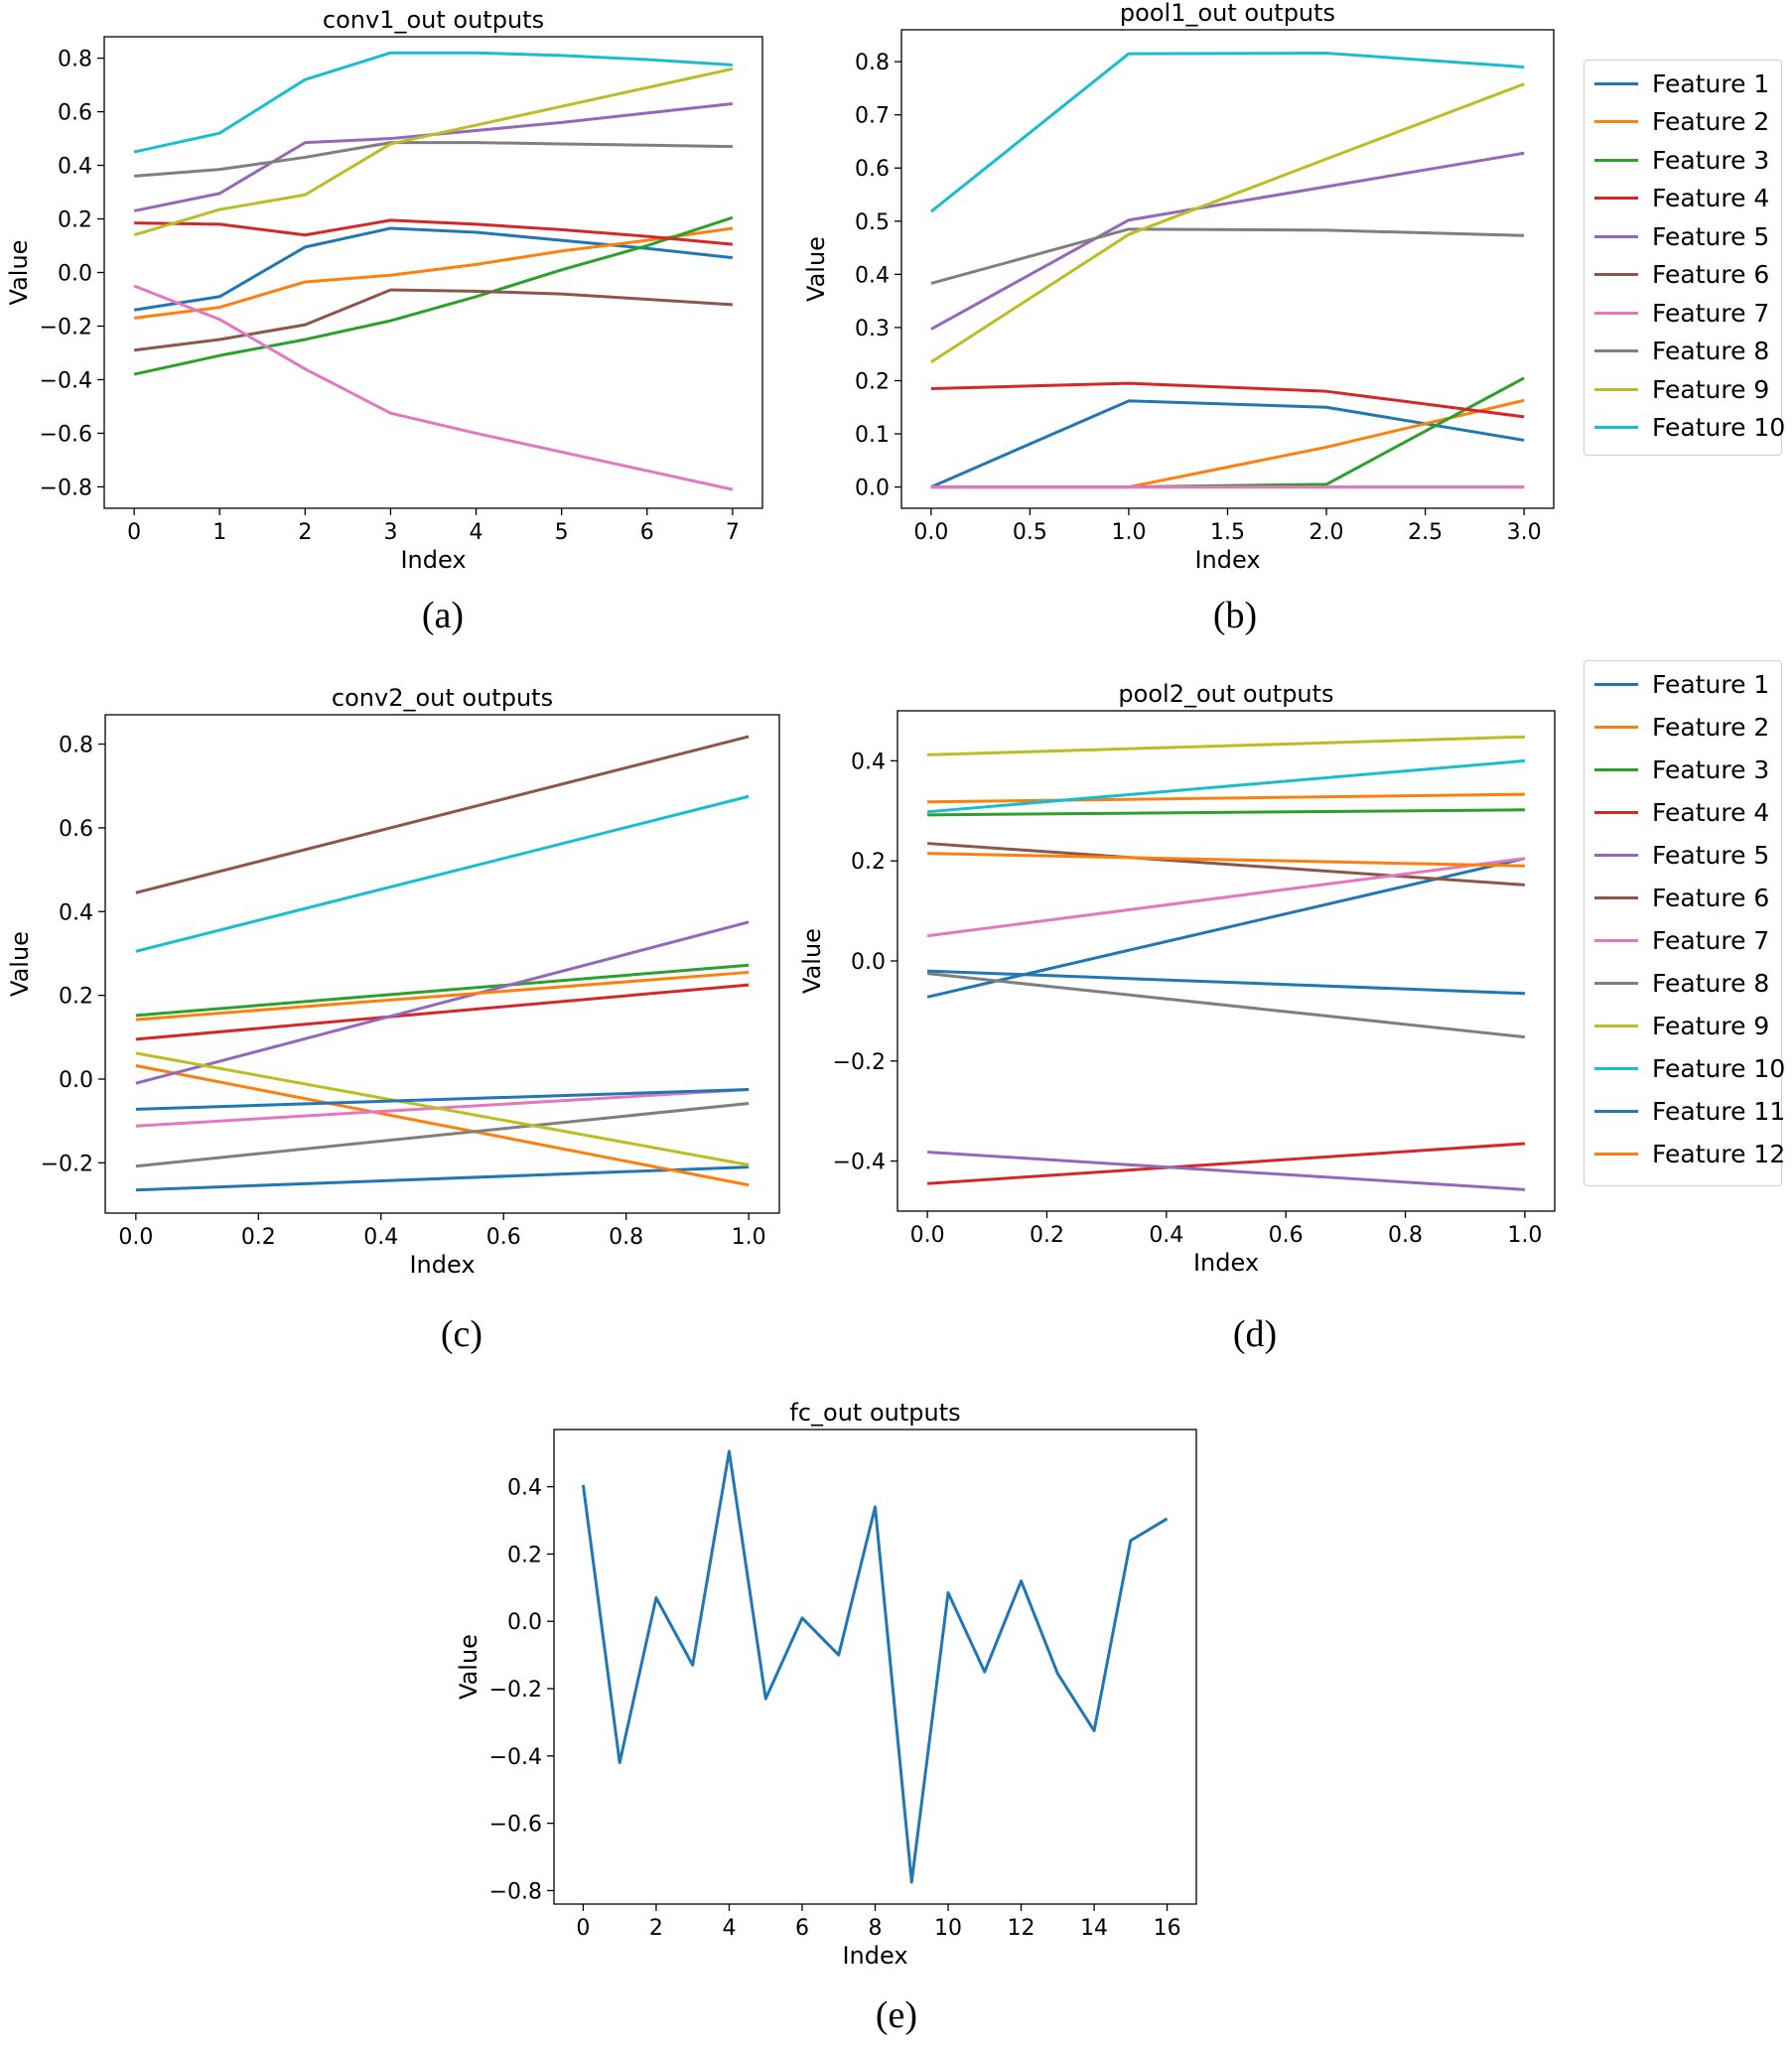  I want to click on legend-item: Feature 10, so click(1689, 1068).